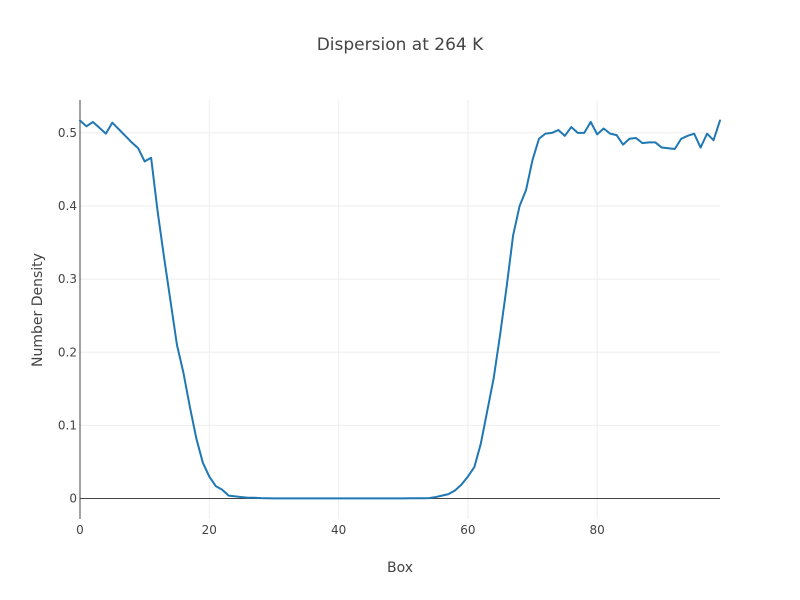 This screenshot has height=600, width=800. What do you see at coordinates (400, 568) in the screenshot?
I see `x-axis-title: Box` at bounding box center [400, 568].